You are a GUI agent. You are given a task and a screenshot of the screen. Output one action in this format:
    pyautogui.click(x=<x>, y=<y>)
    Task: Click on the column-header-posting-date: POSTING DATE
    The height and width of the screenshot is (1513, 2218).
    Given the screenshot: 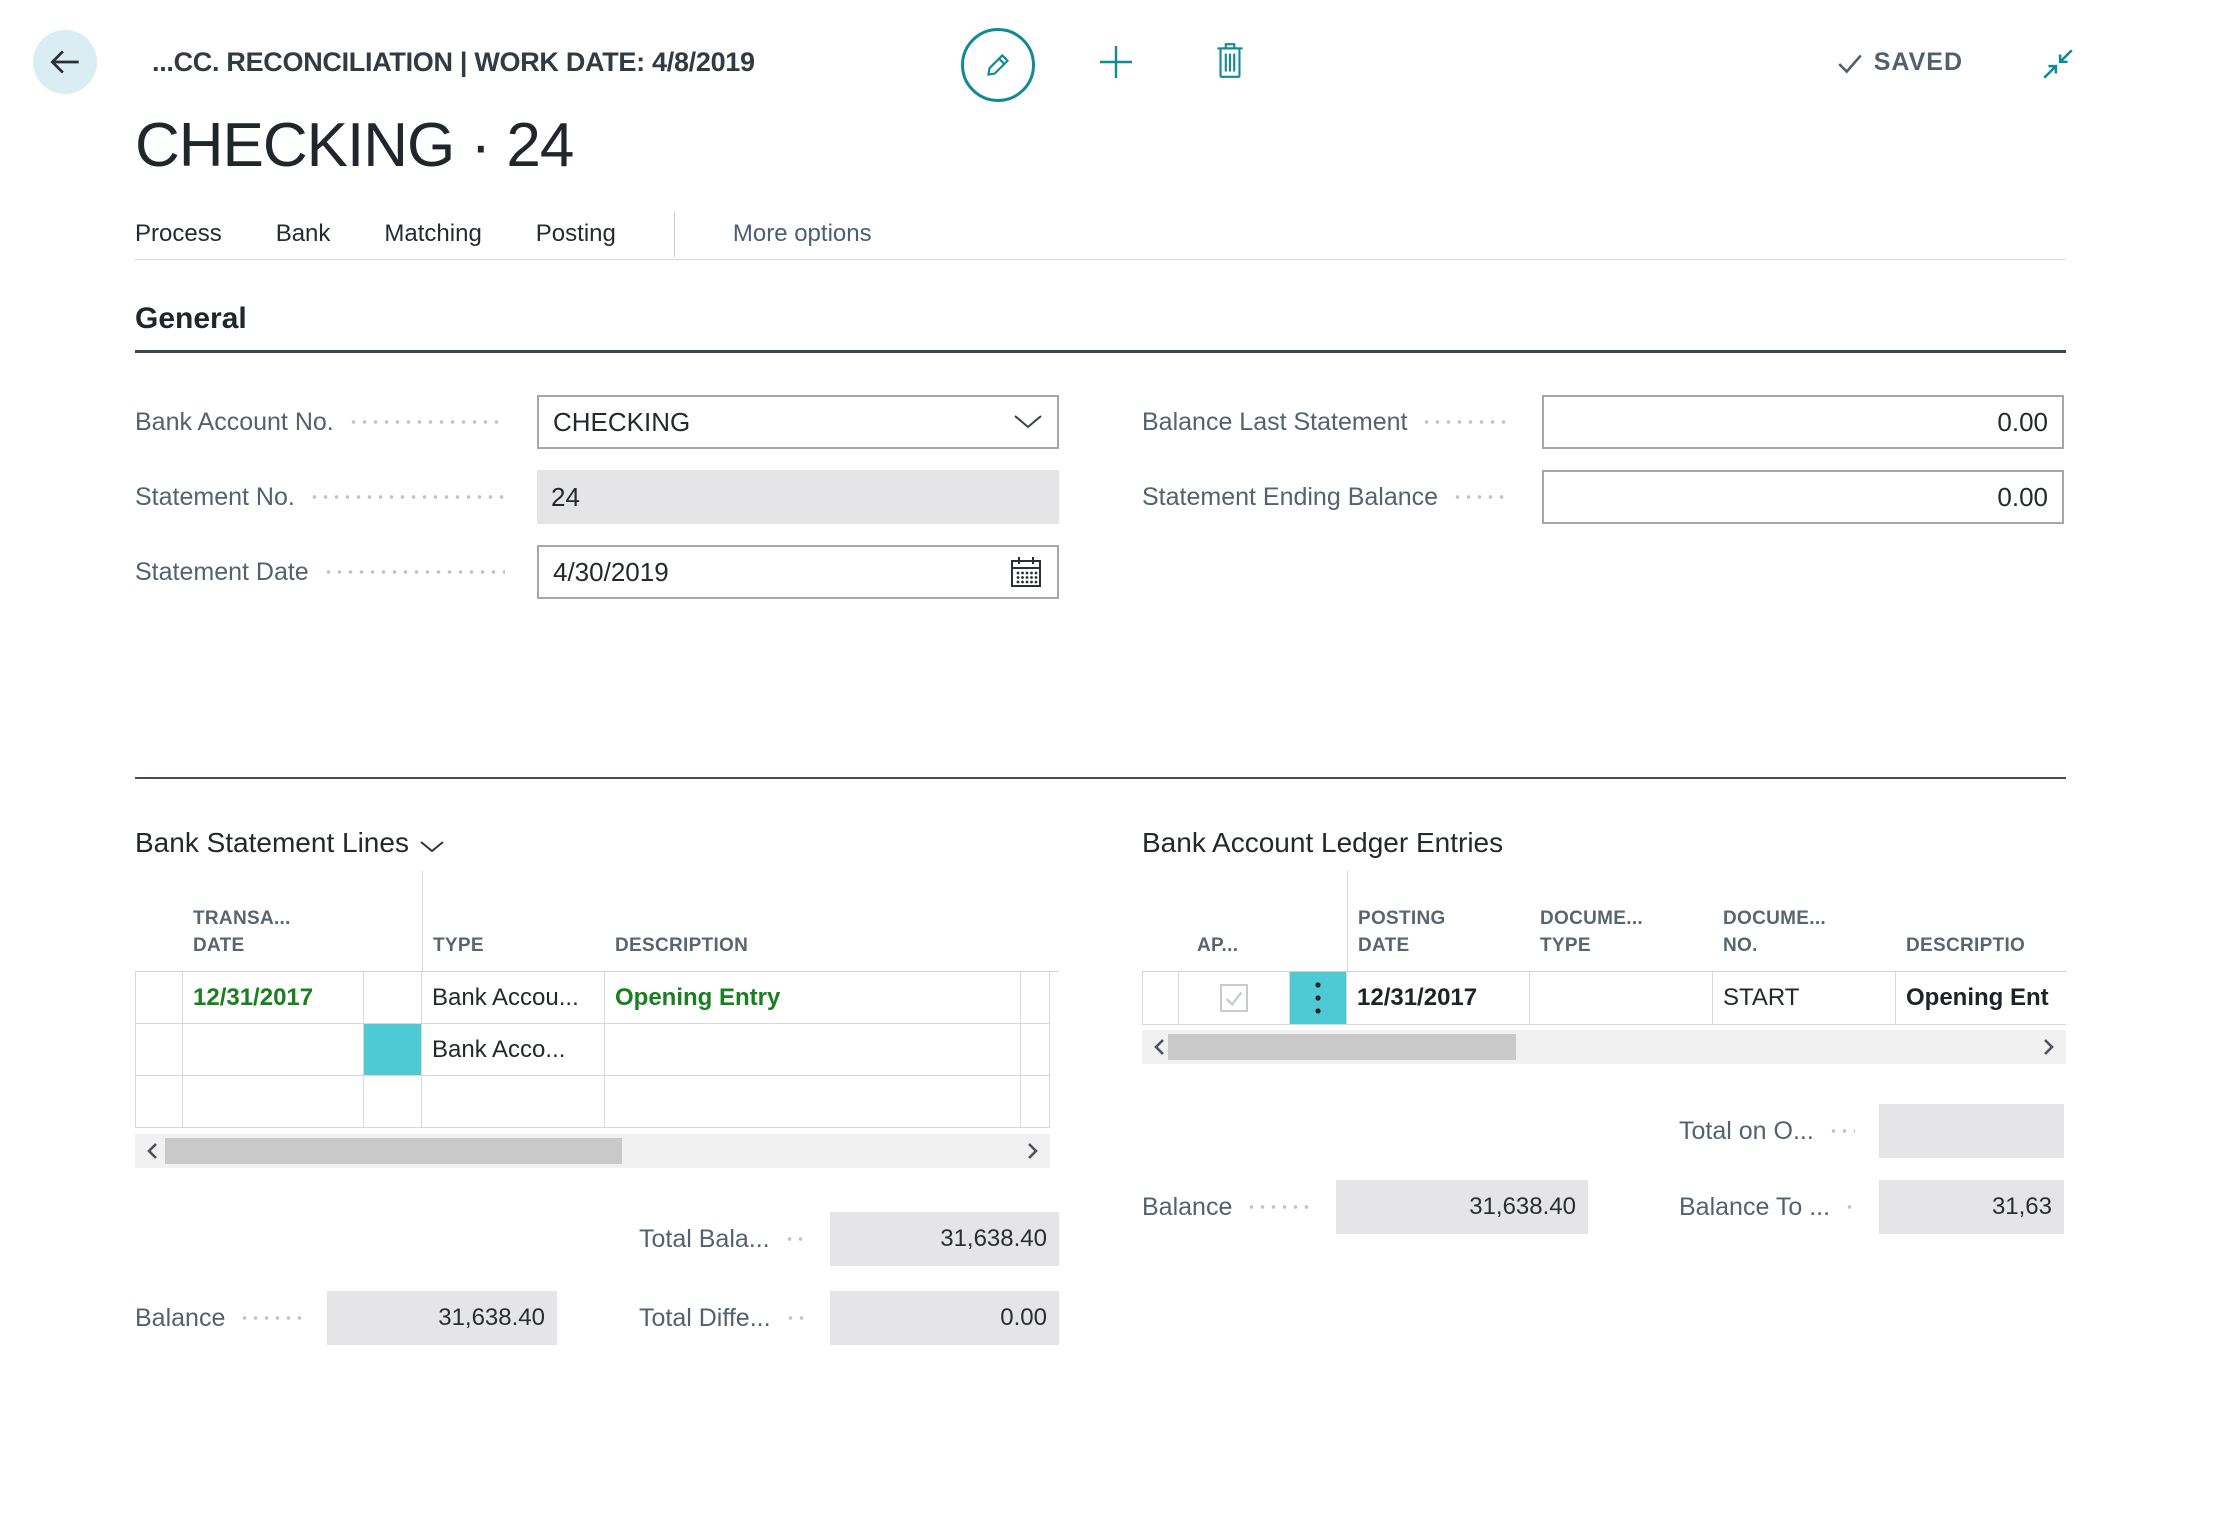 What is the action you would take?
    pyautogui.click(x=1438, y=921)
    